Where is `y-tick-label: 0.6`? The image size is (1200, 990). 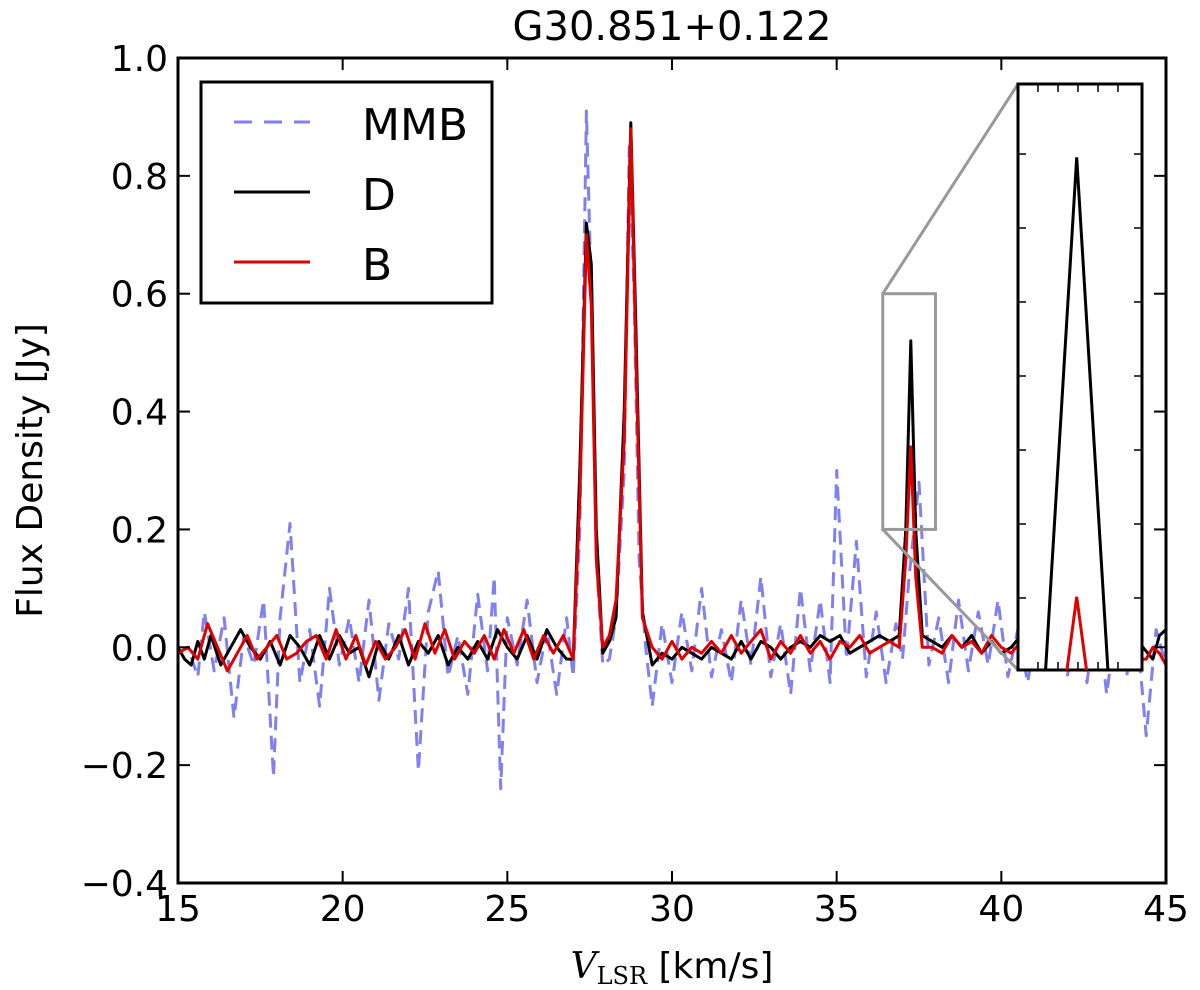 y-tick-label: 0.6 is located at coordinates (139, 295).